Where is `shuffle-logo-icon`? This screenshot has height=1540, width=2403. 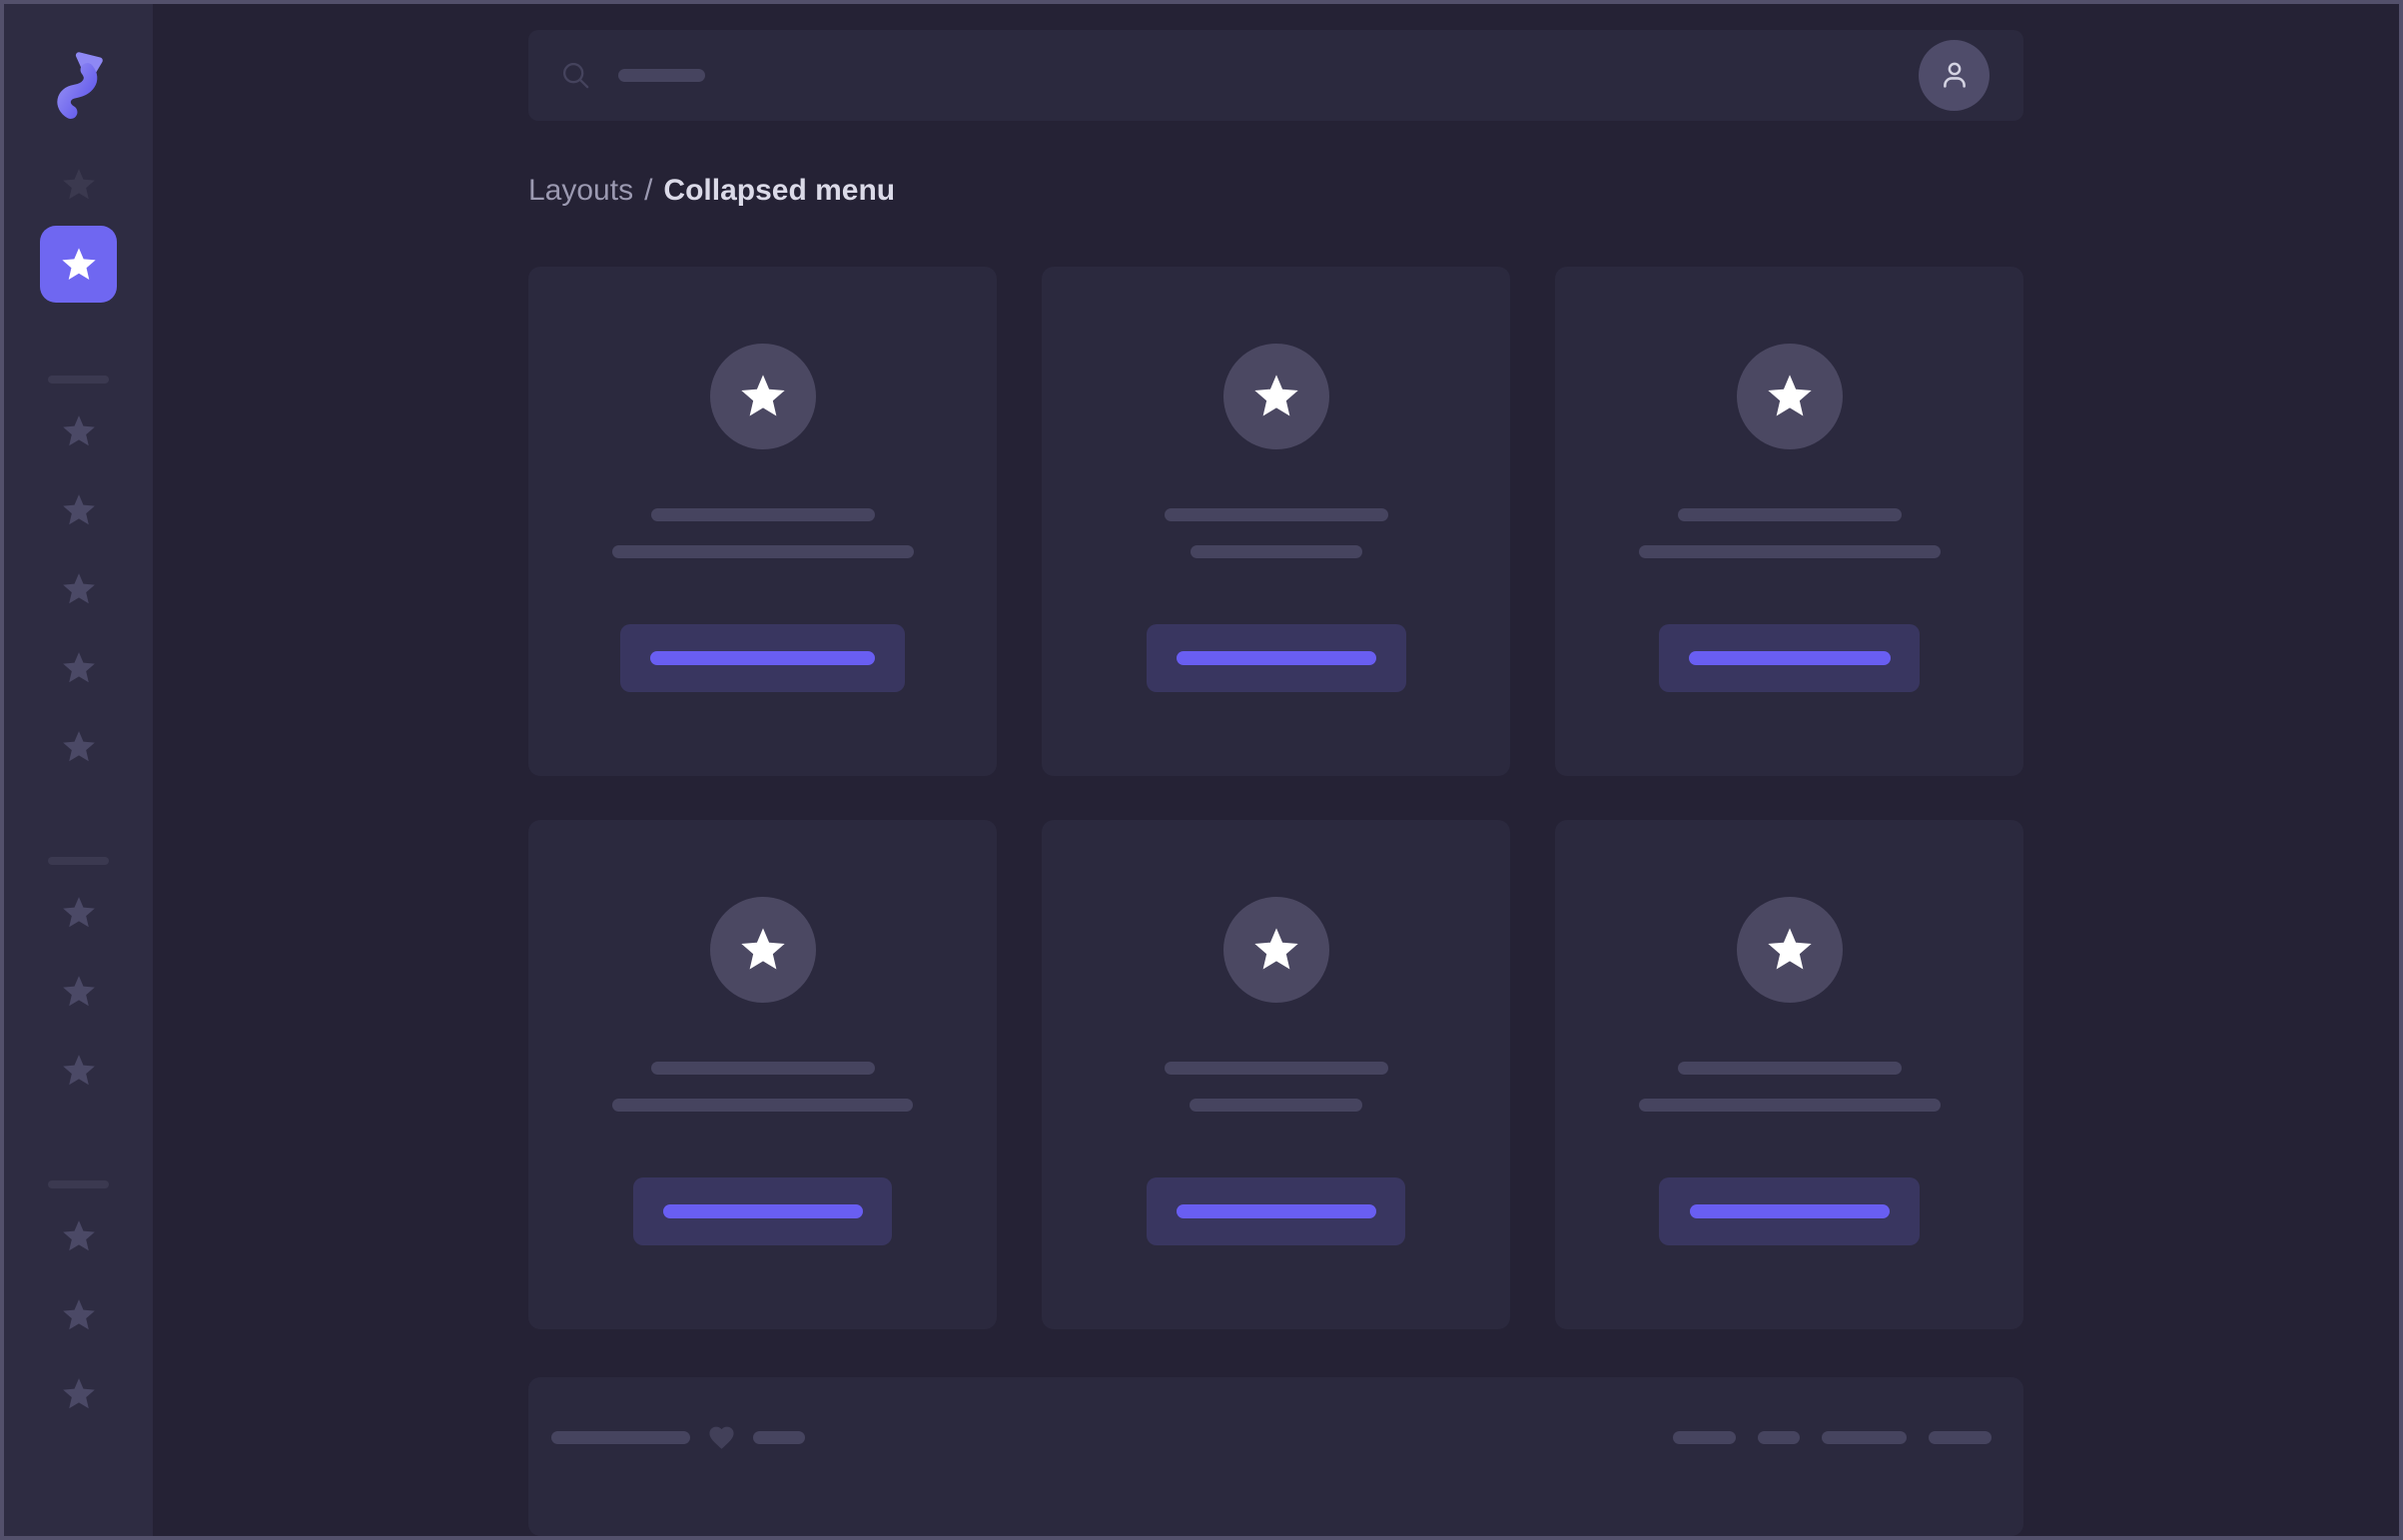
shuffle-logo-icon is located at coordinates (79, 86).